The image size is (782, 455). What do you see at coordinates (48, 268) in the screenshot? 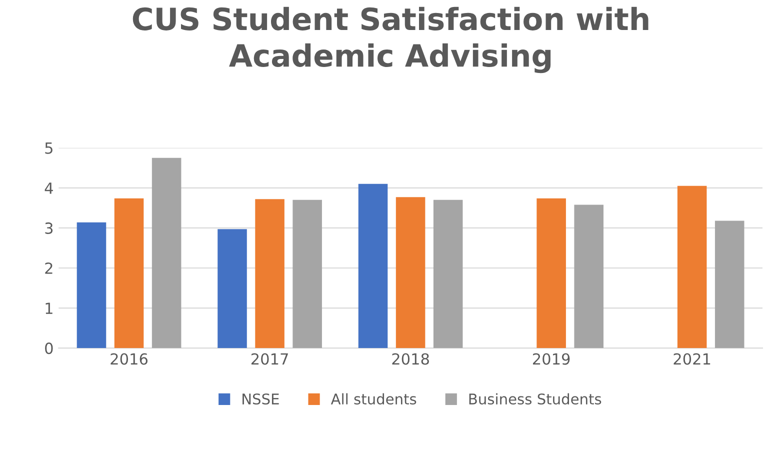
I see `y-tick-label: 2` at bounding box center [48, 268].